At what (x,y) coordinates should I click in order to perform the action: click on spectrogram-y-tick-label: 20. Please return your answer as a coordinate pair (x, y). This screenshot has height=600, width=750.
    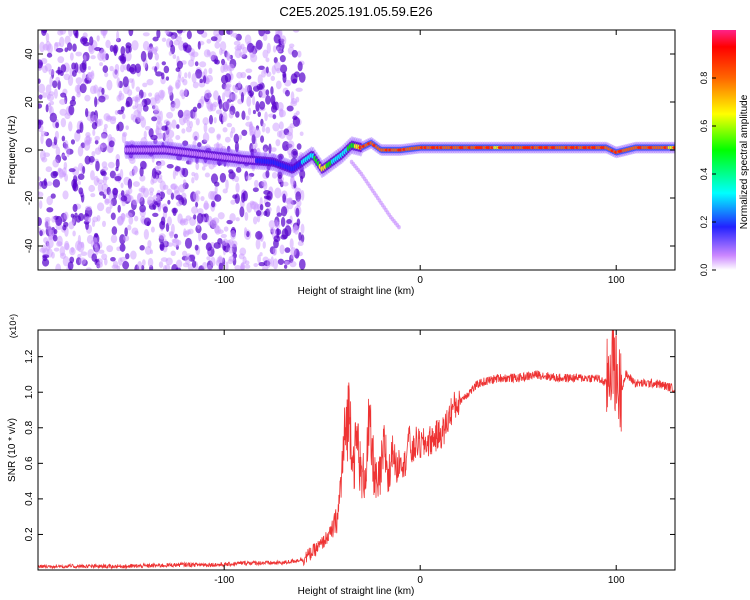
    Looking at the image, I should click on (29, 102).